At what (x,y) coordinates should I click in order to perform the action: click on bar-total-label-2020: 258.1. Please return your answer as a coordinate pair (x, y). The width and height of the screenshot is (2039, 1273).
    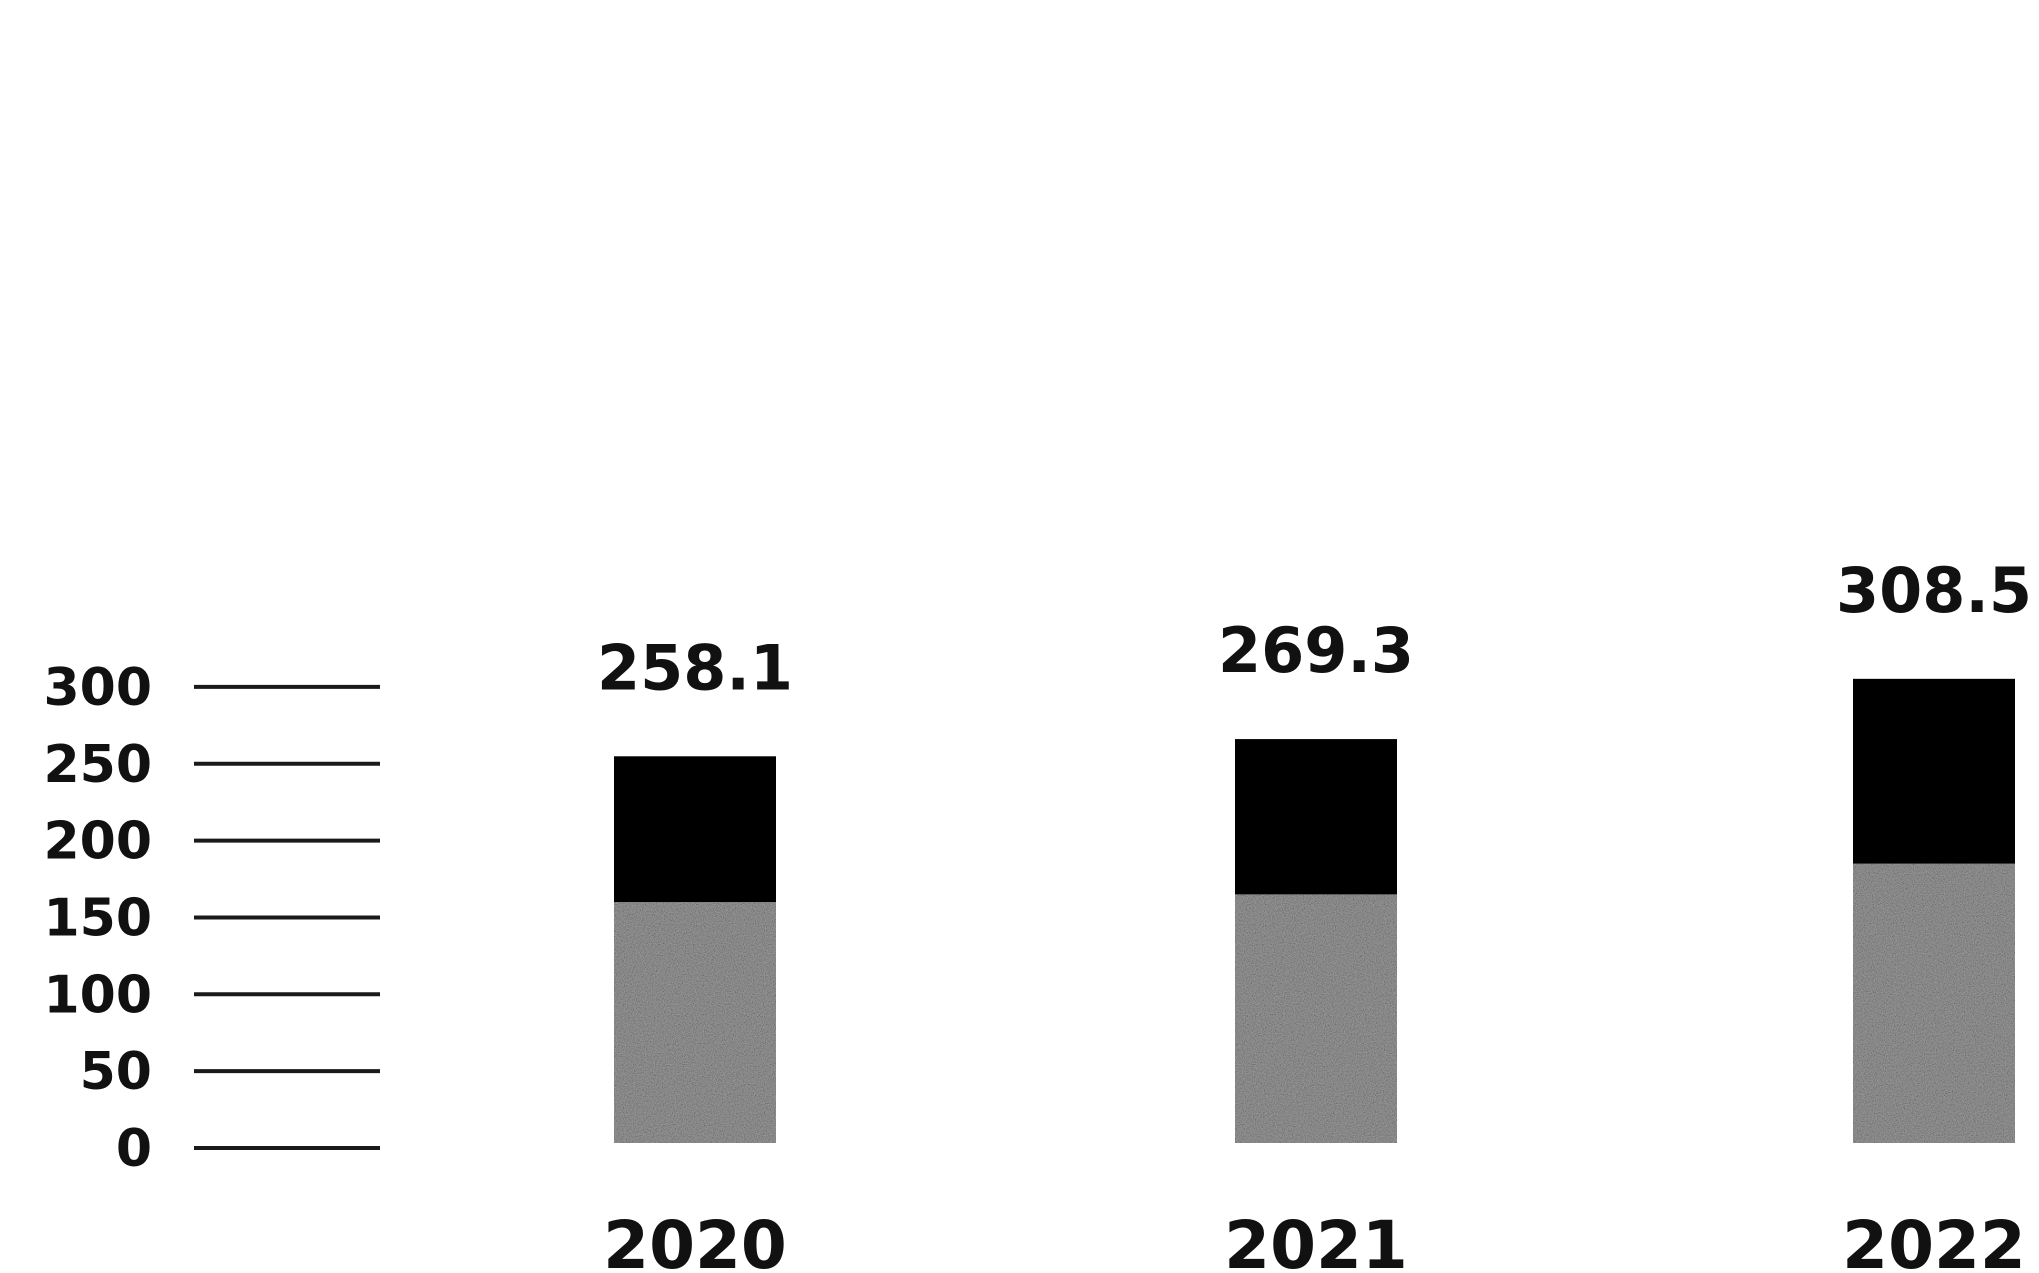
    Looking at the image, I should click on (695, 667).